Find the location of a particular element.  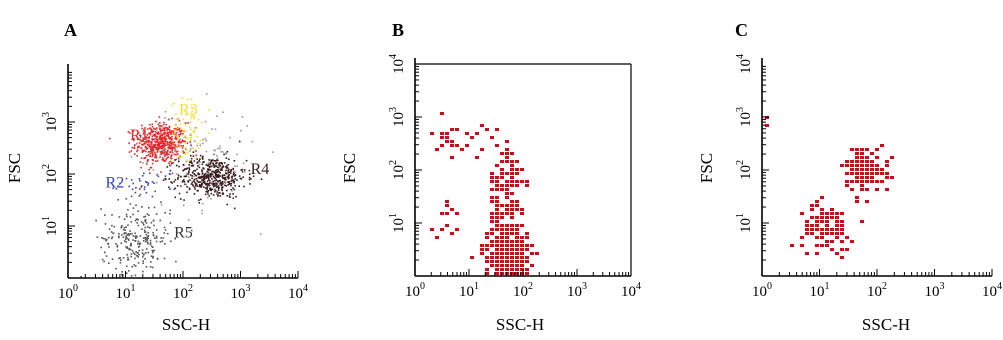

y-tick-label: 10³ is located at coordinates (50, 122).